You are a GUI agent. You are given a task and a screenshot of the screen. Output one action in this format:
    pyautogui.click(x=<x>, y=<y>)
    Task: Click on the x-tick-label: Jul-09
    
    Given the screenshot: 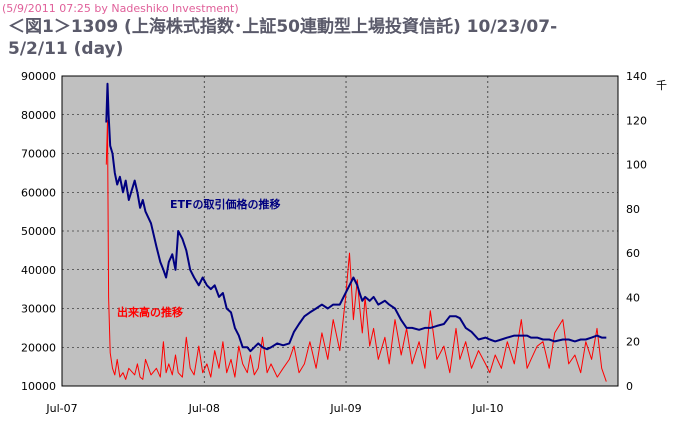 What is the action you would take?
    pyautogui.click(x=345, y=408)
    